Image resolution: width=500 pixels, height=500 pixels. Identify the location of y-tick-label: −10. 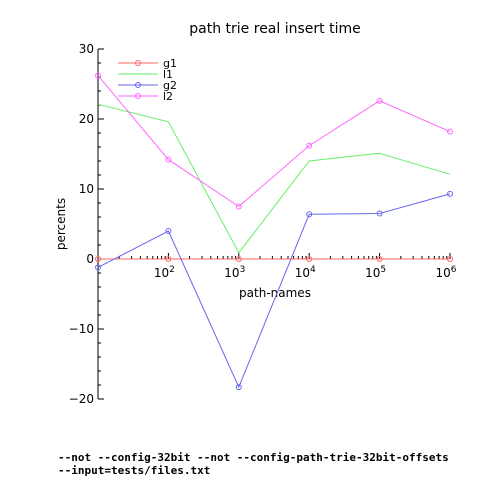
(81, 329).